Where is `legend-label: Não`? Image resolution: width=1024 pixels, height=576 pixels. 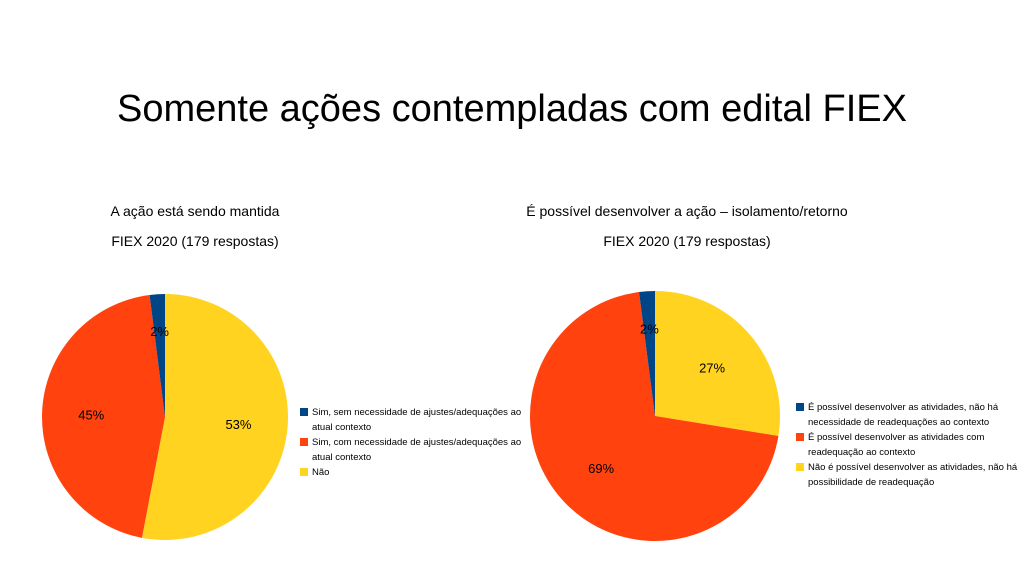 legend-label: Não is located at coordinates (321, 472).